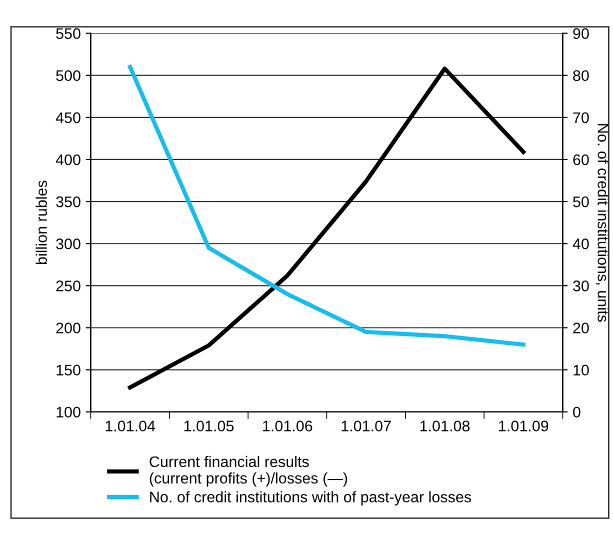 Image resolution: width=613 pixels, height=537 pixels. What do you see at coordinates (581, 202) in the screenshot?
I see `y2-tick-label: 50` at bounding box center [581, 202].